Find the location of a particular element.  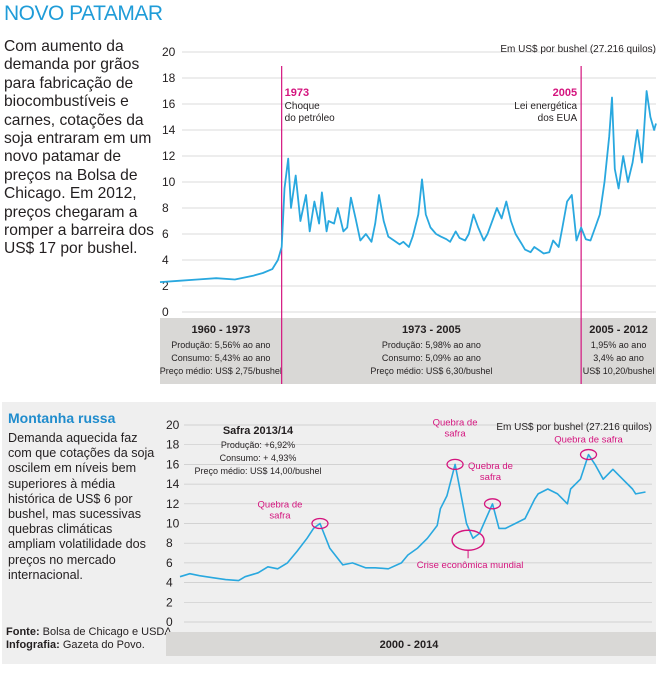

period-label: 1960 - 1973 is located at coordinates (220, 330).